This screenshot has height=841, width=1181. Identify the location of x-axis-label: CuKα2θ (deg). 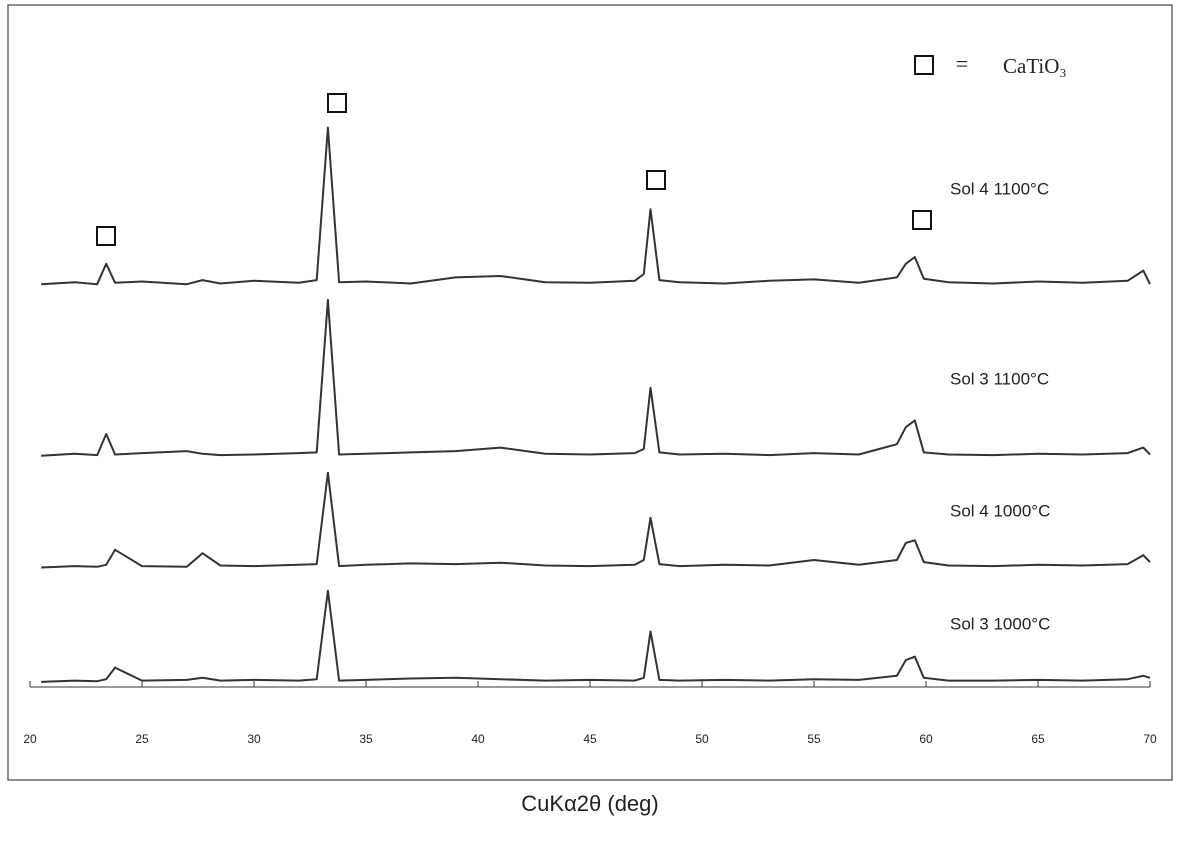
(589, 803).